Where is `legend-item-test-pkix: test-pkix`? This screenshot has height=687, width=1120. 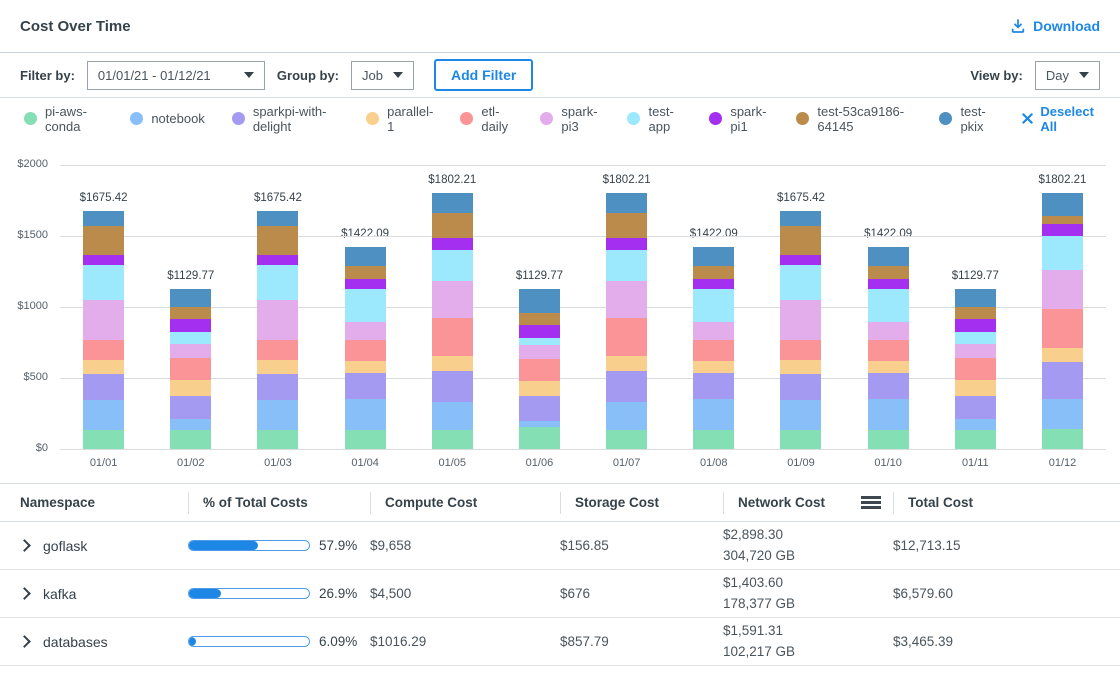
legend-item-test-pkix: test-pkix is located at coordinates (967, 119).